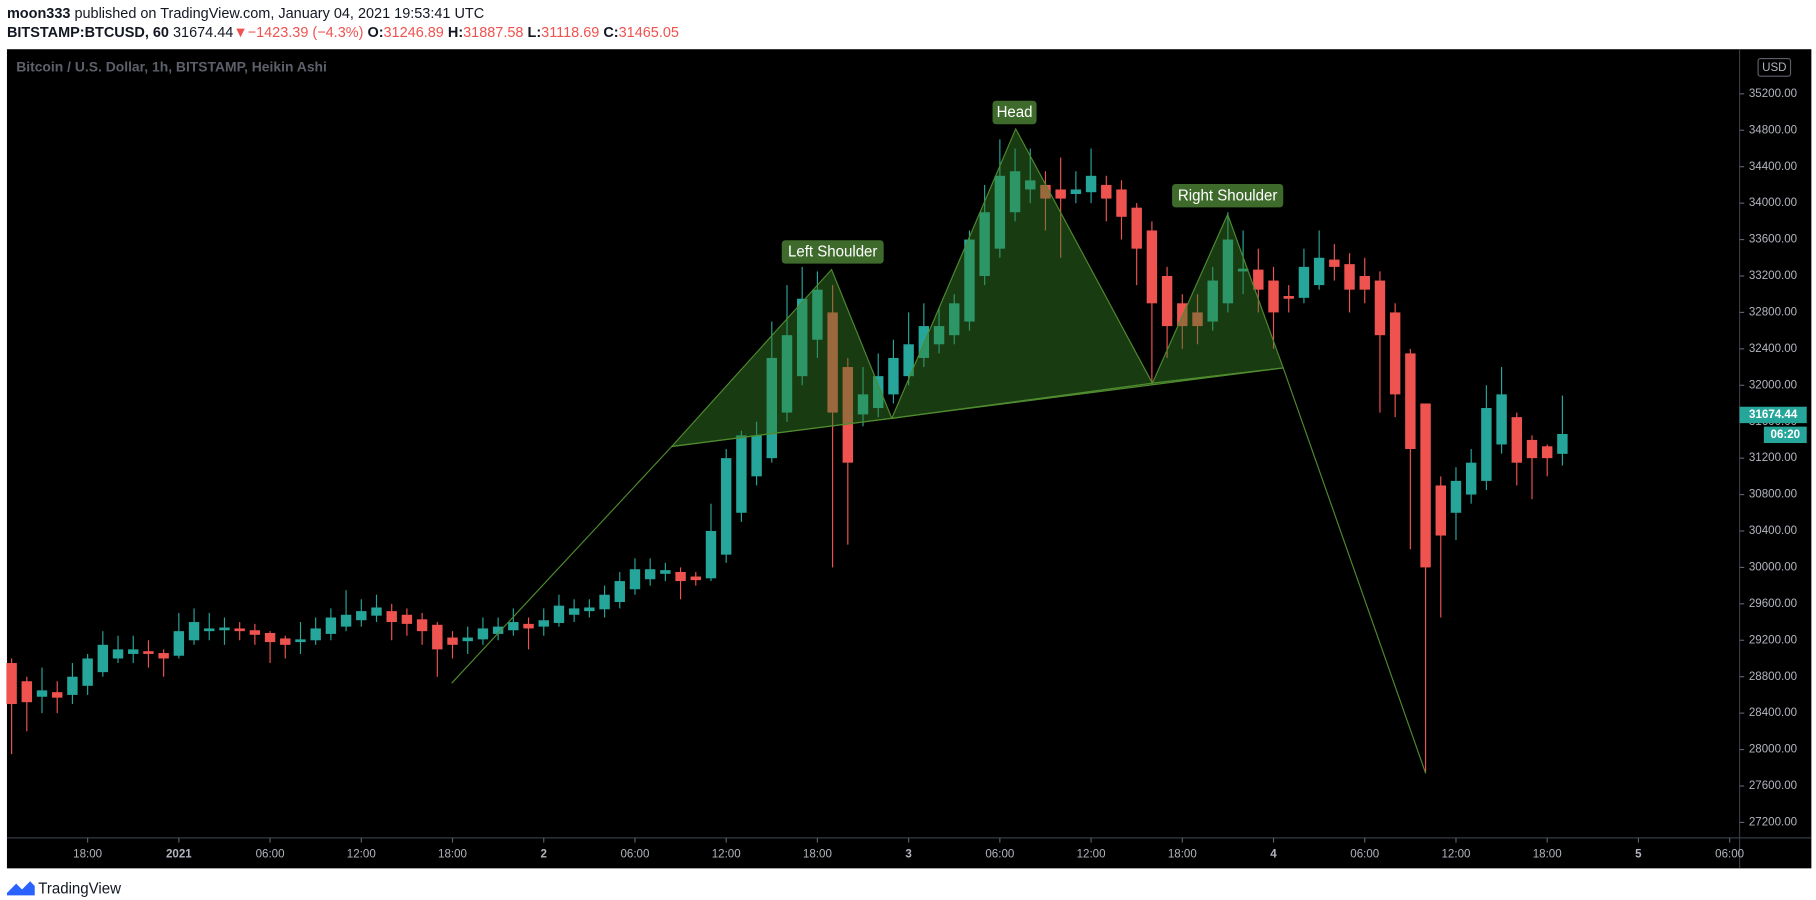  What do you see at coordinates (1773, 676) in the screenshot?
I see `y-tick-label: 28800.00` at bounding box center [1773, 676].